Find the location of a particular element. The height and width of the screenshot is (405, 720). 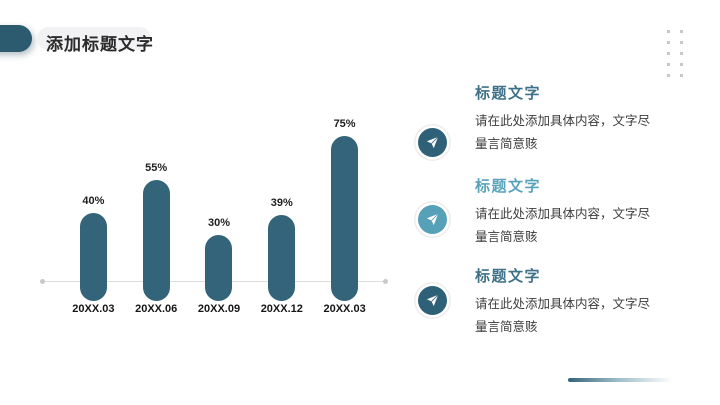

title-accent-pill is located at coordinates (16, 38).